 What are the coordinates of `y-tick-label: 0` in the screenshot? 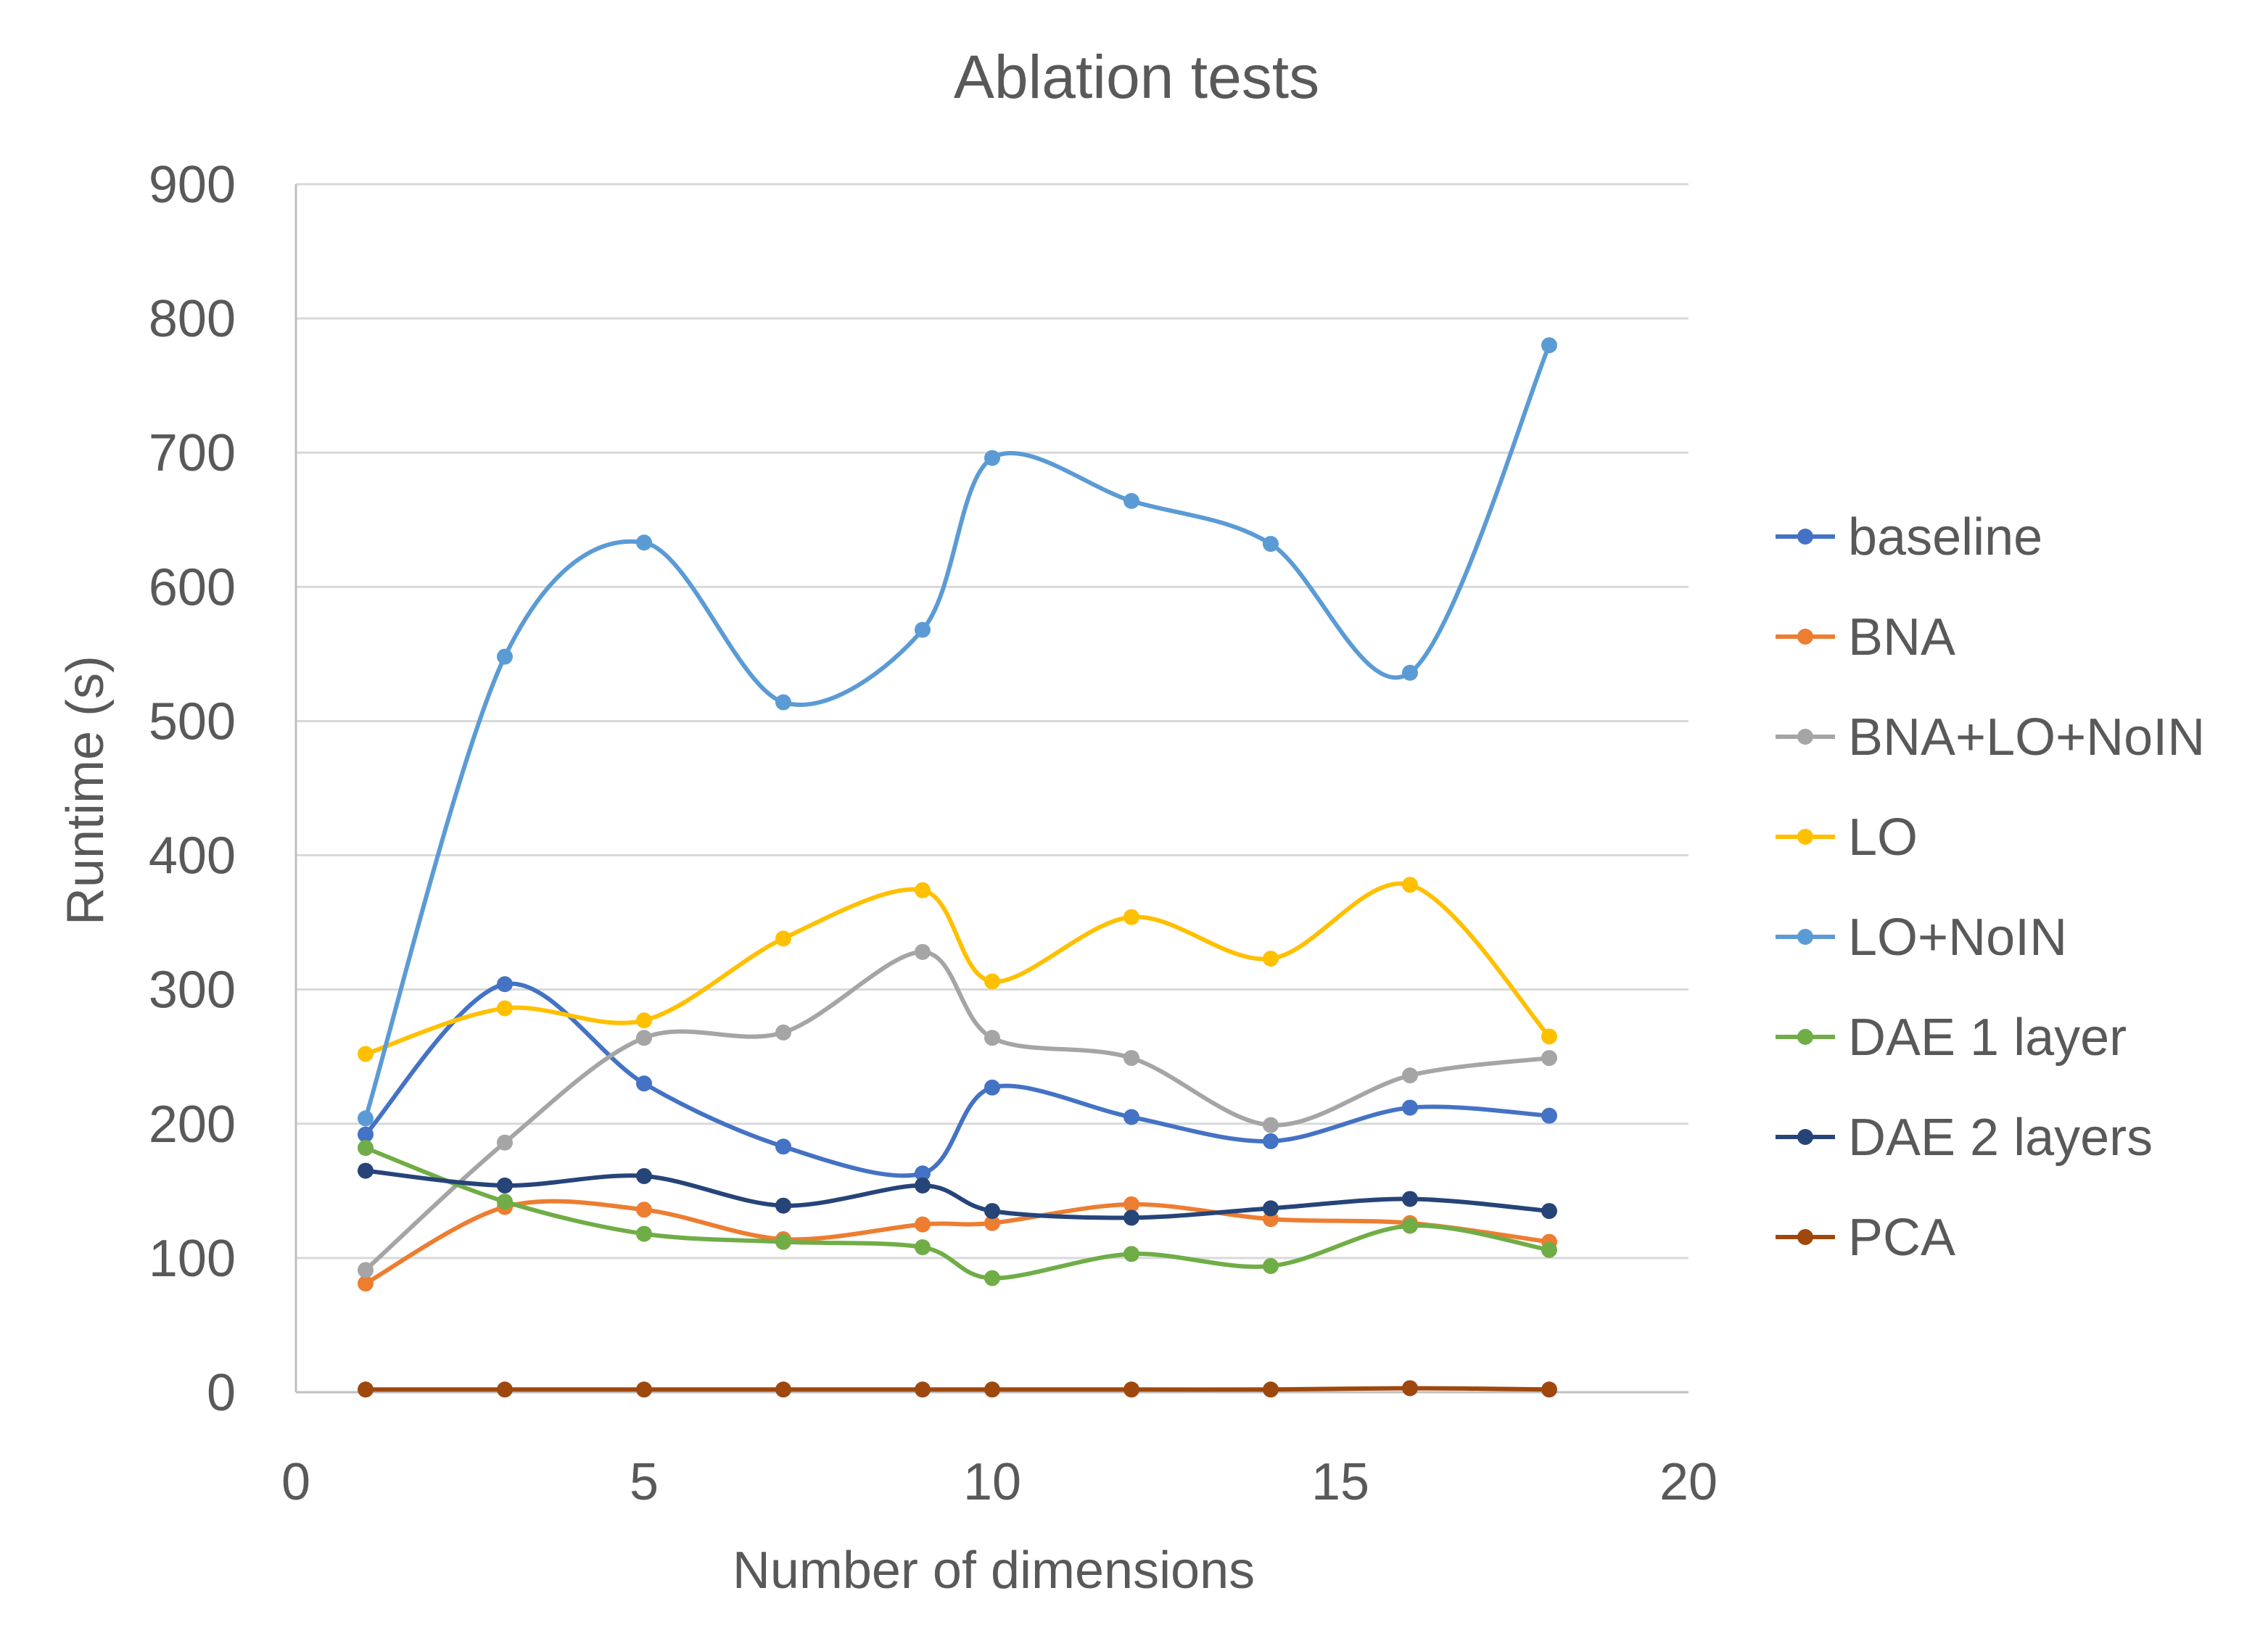 It's located at (221, 1393).